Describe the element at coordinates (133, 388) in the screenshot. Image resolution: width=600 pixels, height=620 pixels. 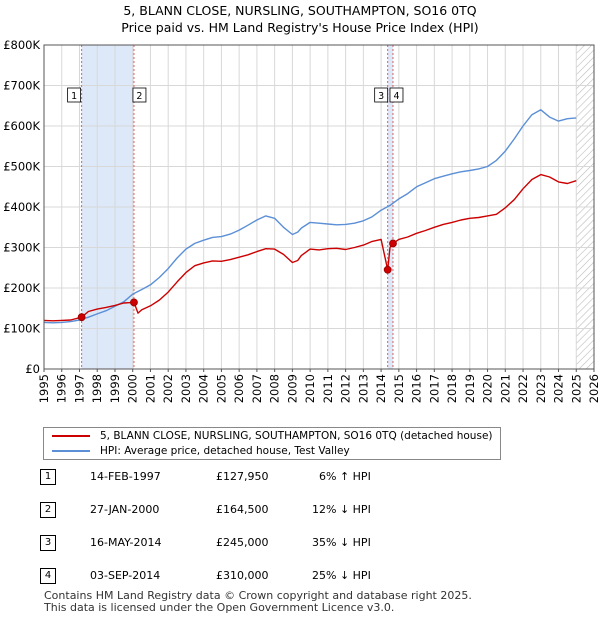
I see `x-tick-label: 2000` at that location.